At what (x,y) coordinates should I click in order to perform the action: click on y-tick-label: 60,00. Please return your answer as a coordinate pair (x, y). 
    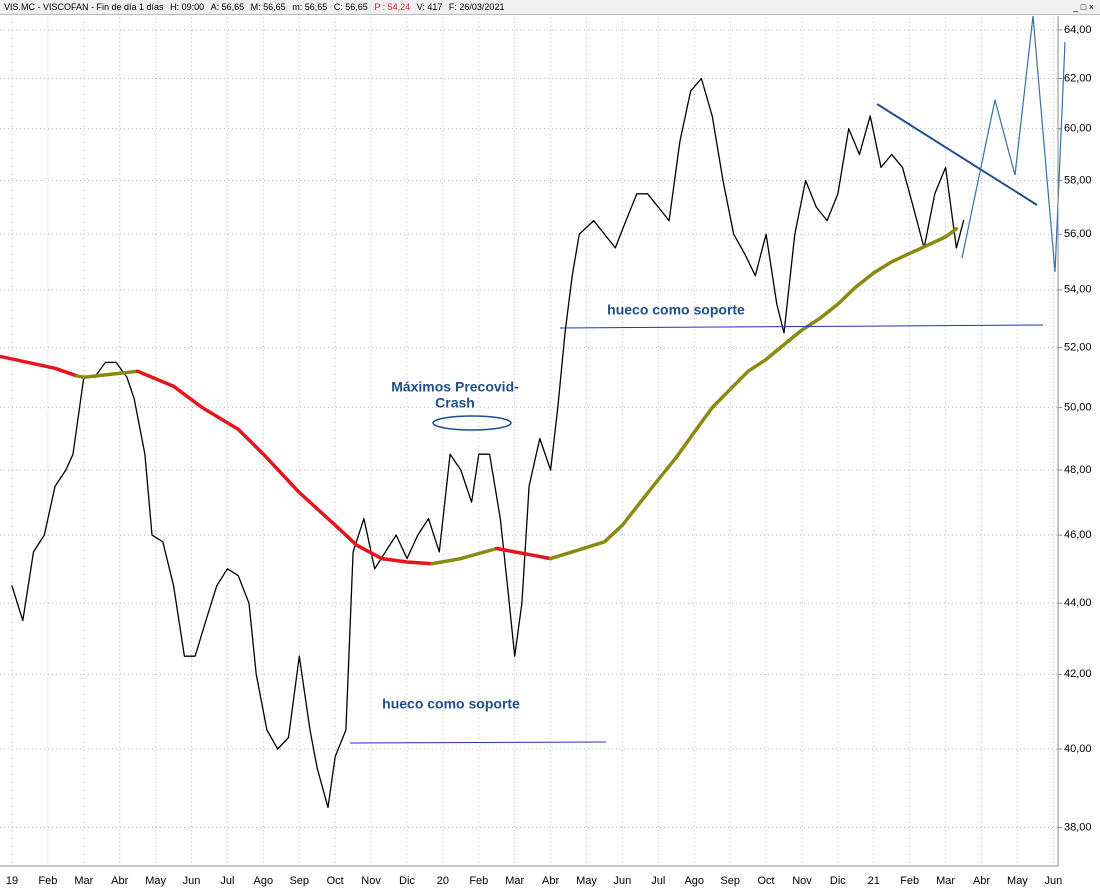
    Looking at the image, I should click on (1078, 129).